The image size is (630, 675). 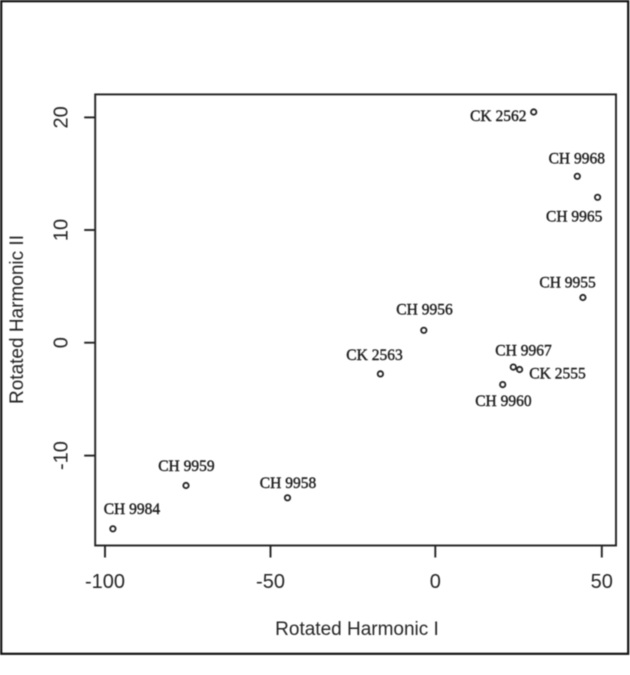 What do you see at coordinates (357, 629) in the screenshot?
I see `svg-text: Rotated Harmonic I` at bounding box center [357, 629].